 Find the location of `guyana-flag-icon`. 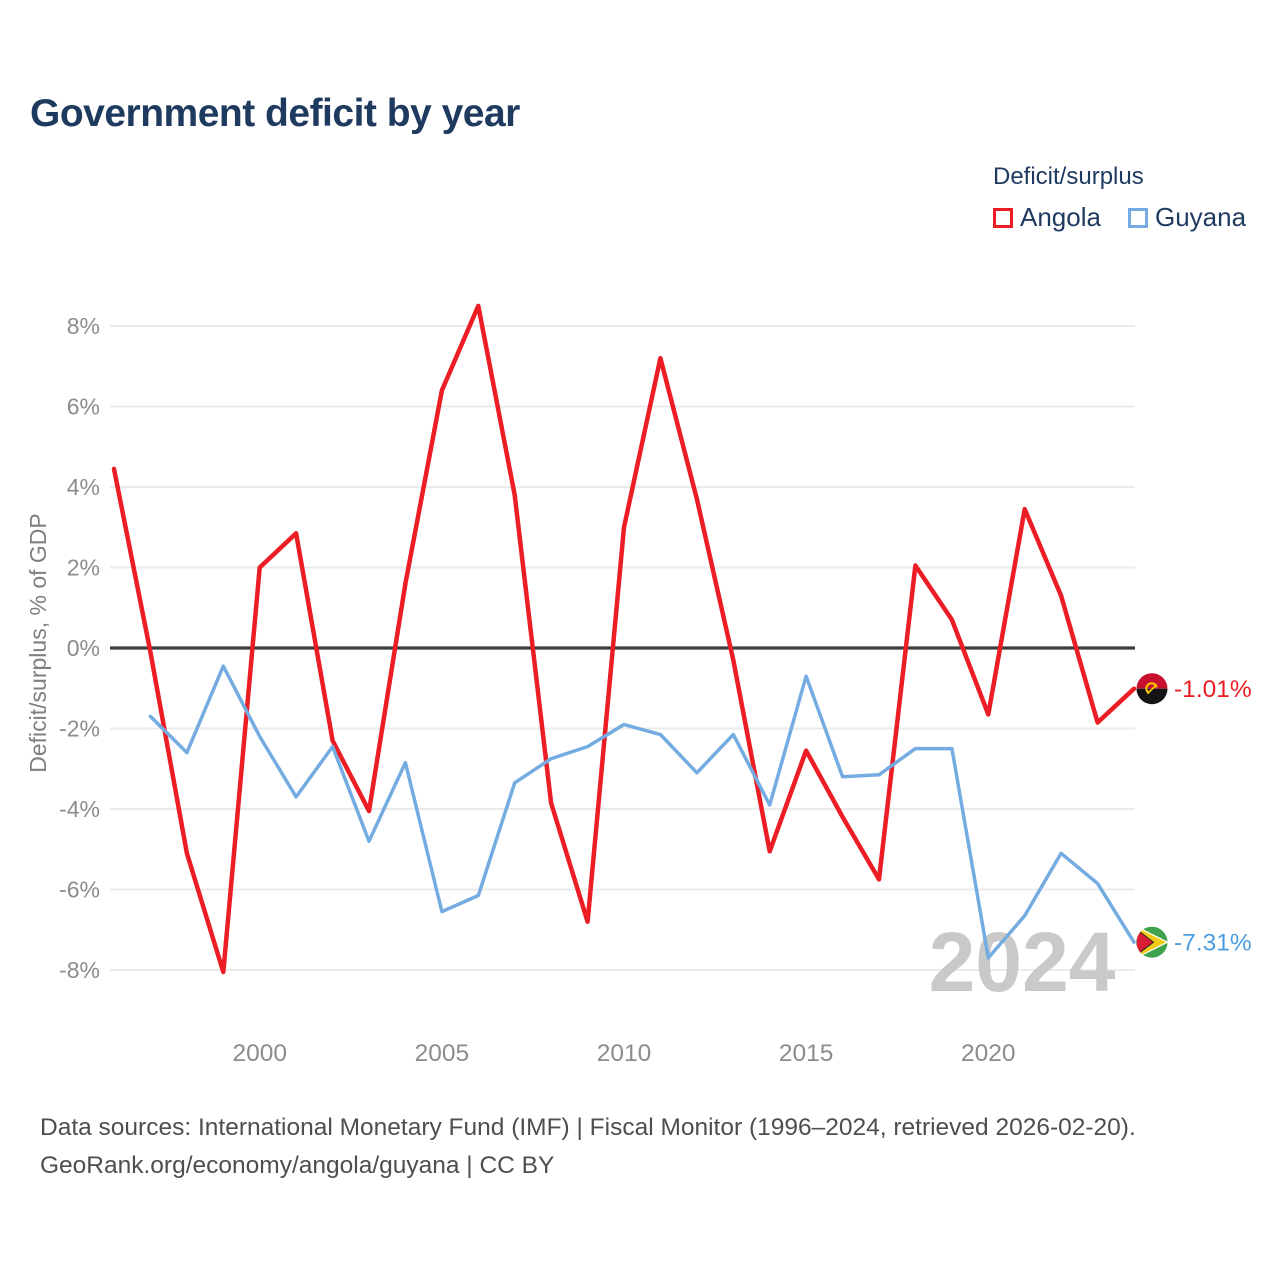

guyana-flag-icon is located at coordinates (1152, 942).